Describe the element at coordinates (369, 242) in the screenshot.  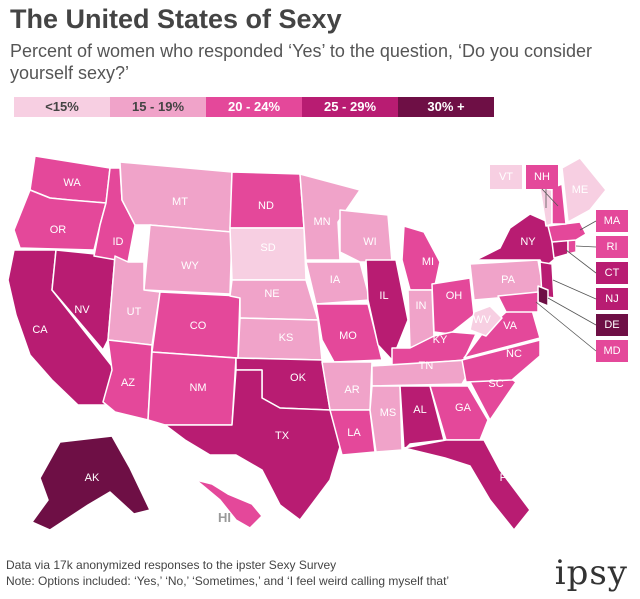
I see `label-WI: WI` at that location.